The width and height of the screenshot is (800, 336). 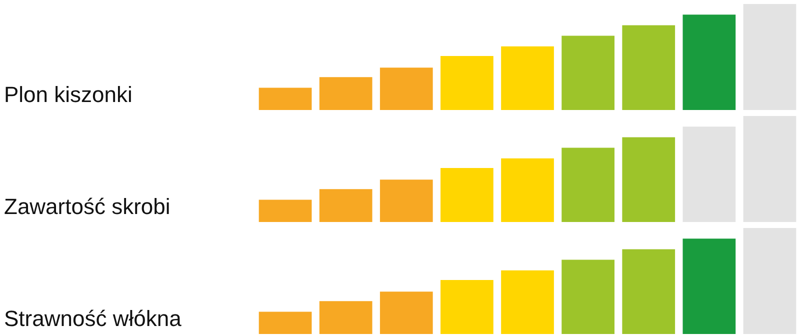 What do you see at coordinates (92, 319) in the screenshot?
I see `text: Strawność włókna` at bounding box center [92, 319].